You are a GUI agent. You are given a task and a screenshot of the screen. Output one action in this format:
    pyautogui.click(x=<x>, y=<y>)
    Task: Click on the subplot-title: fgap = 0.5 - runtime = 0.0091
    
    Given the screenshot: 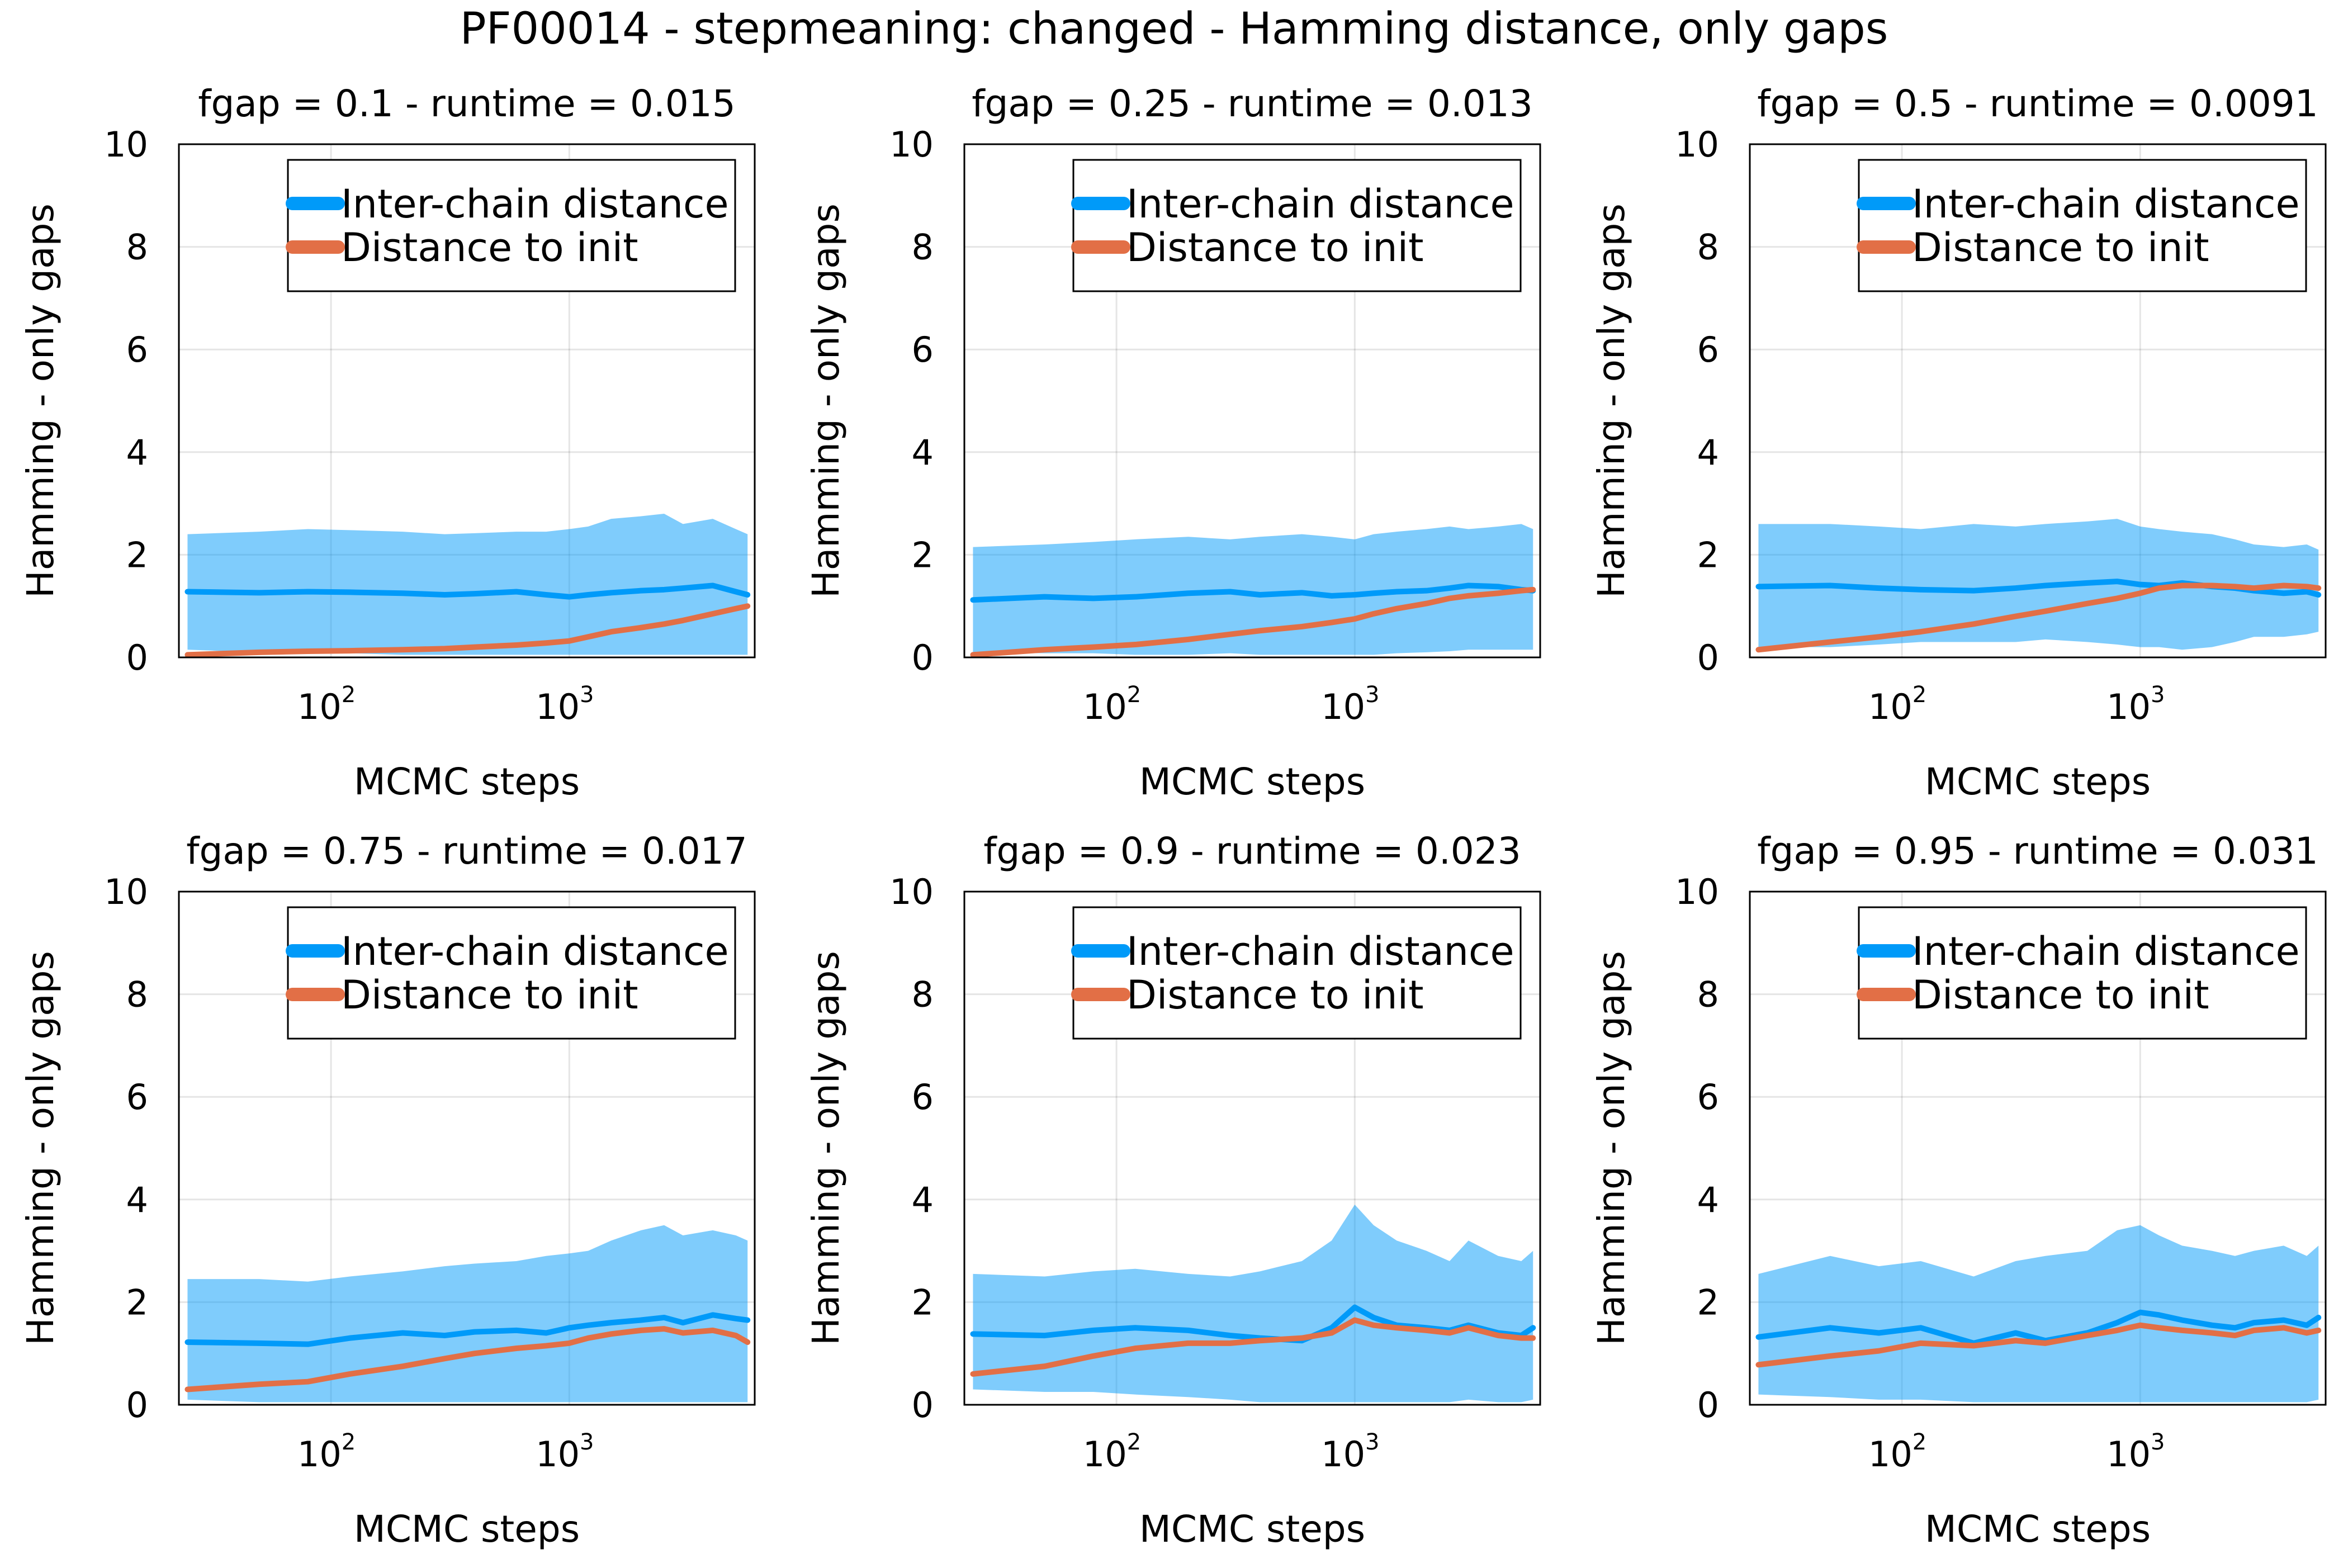 What is the action you would take?
    pyautogui.click(x=2037, y=103)
    